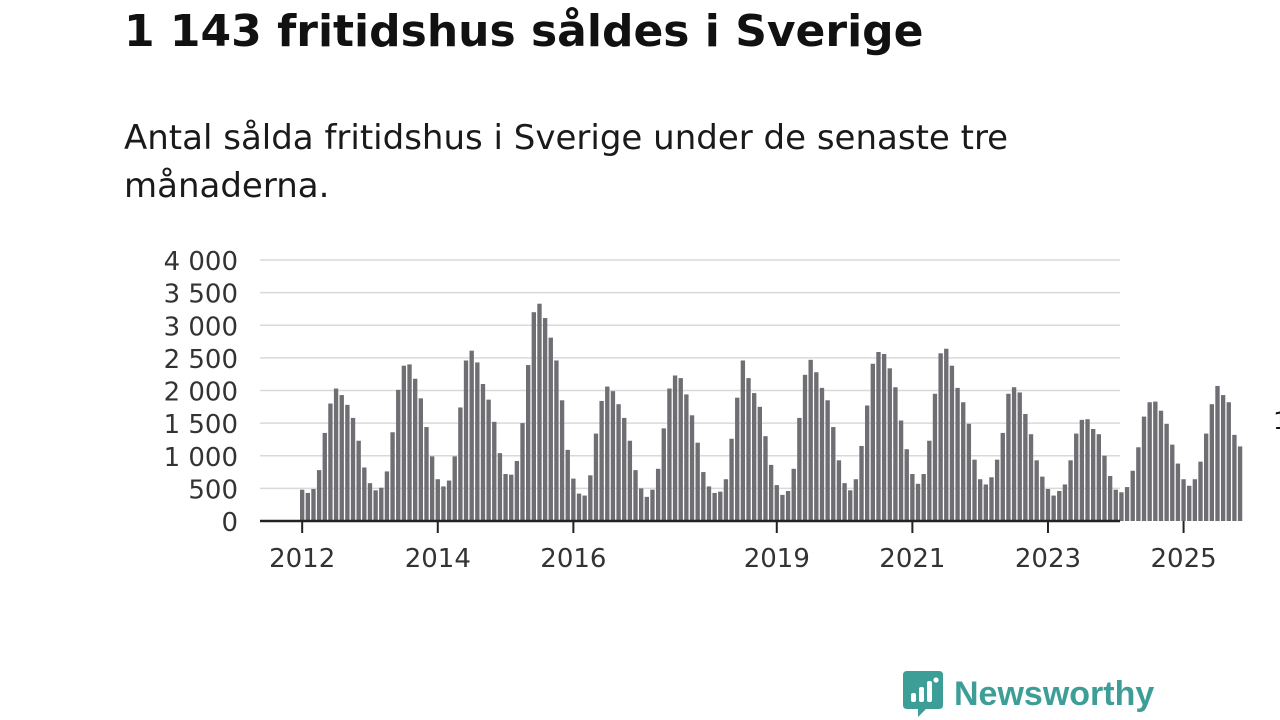 The width and height of the screenshot is (1280, 720). What do you see at coordinates (912, 559) in the screenshot?
I see `x-tick-label: 2021` at bounding box center [912, 559].